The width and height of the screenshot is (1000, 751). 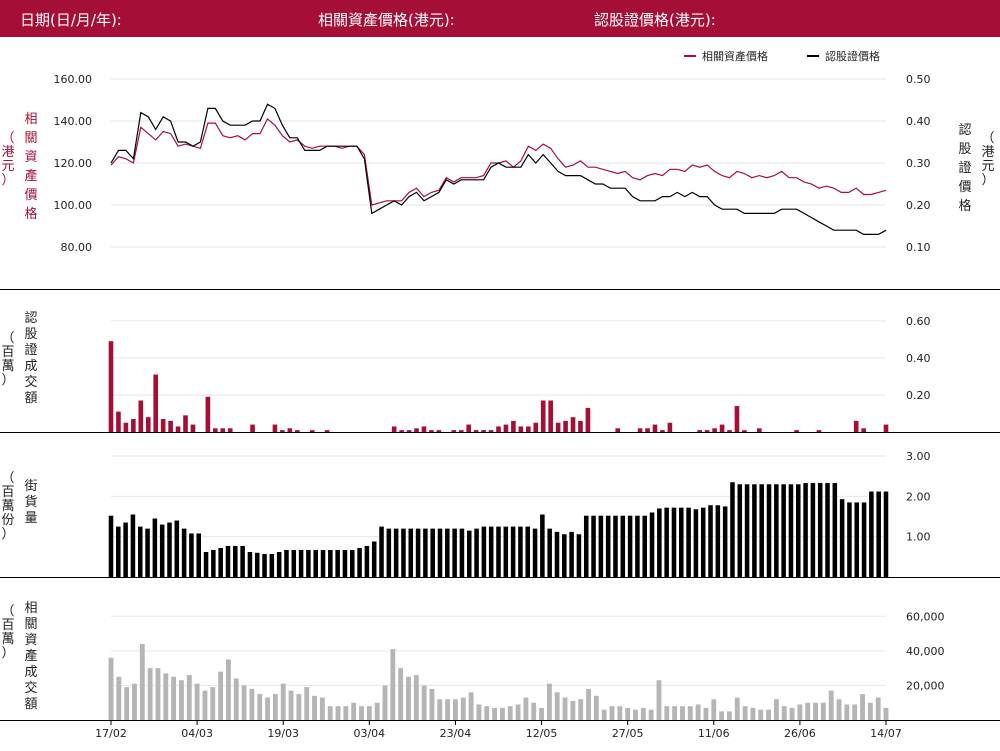 What do you see at coordinates (655, 20) in the screenshot?
I see `warrant-price-label: 認股證價格(港元):` at bounding box center [655, 20].